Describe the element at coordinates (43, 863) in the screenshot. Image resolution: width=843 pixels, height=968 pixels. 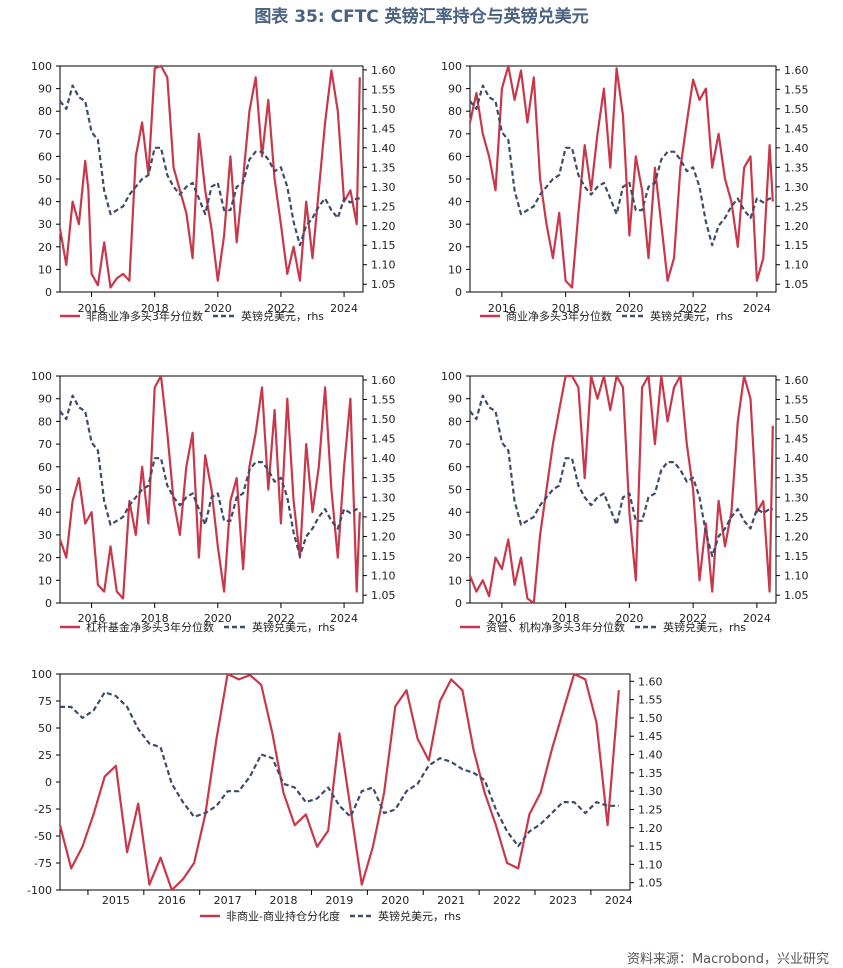
I see `y-tick-label: -75` at that location.